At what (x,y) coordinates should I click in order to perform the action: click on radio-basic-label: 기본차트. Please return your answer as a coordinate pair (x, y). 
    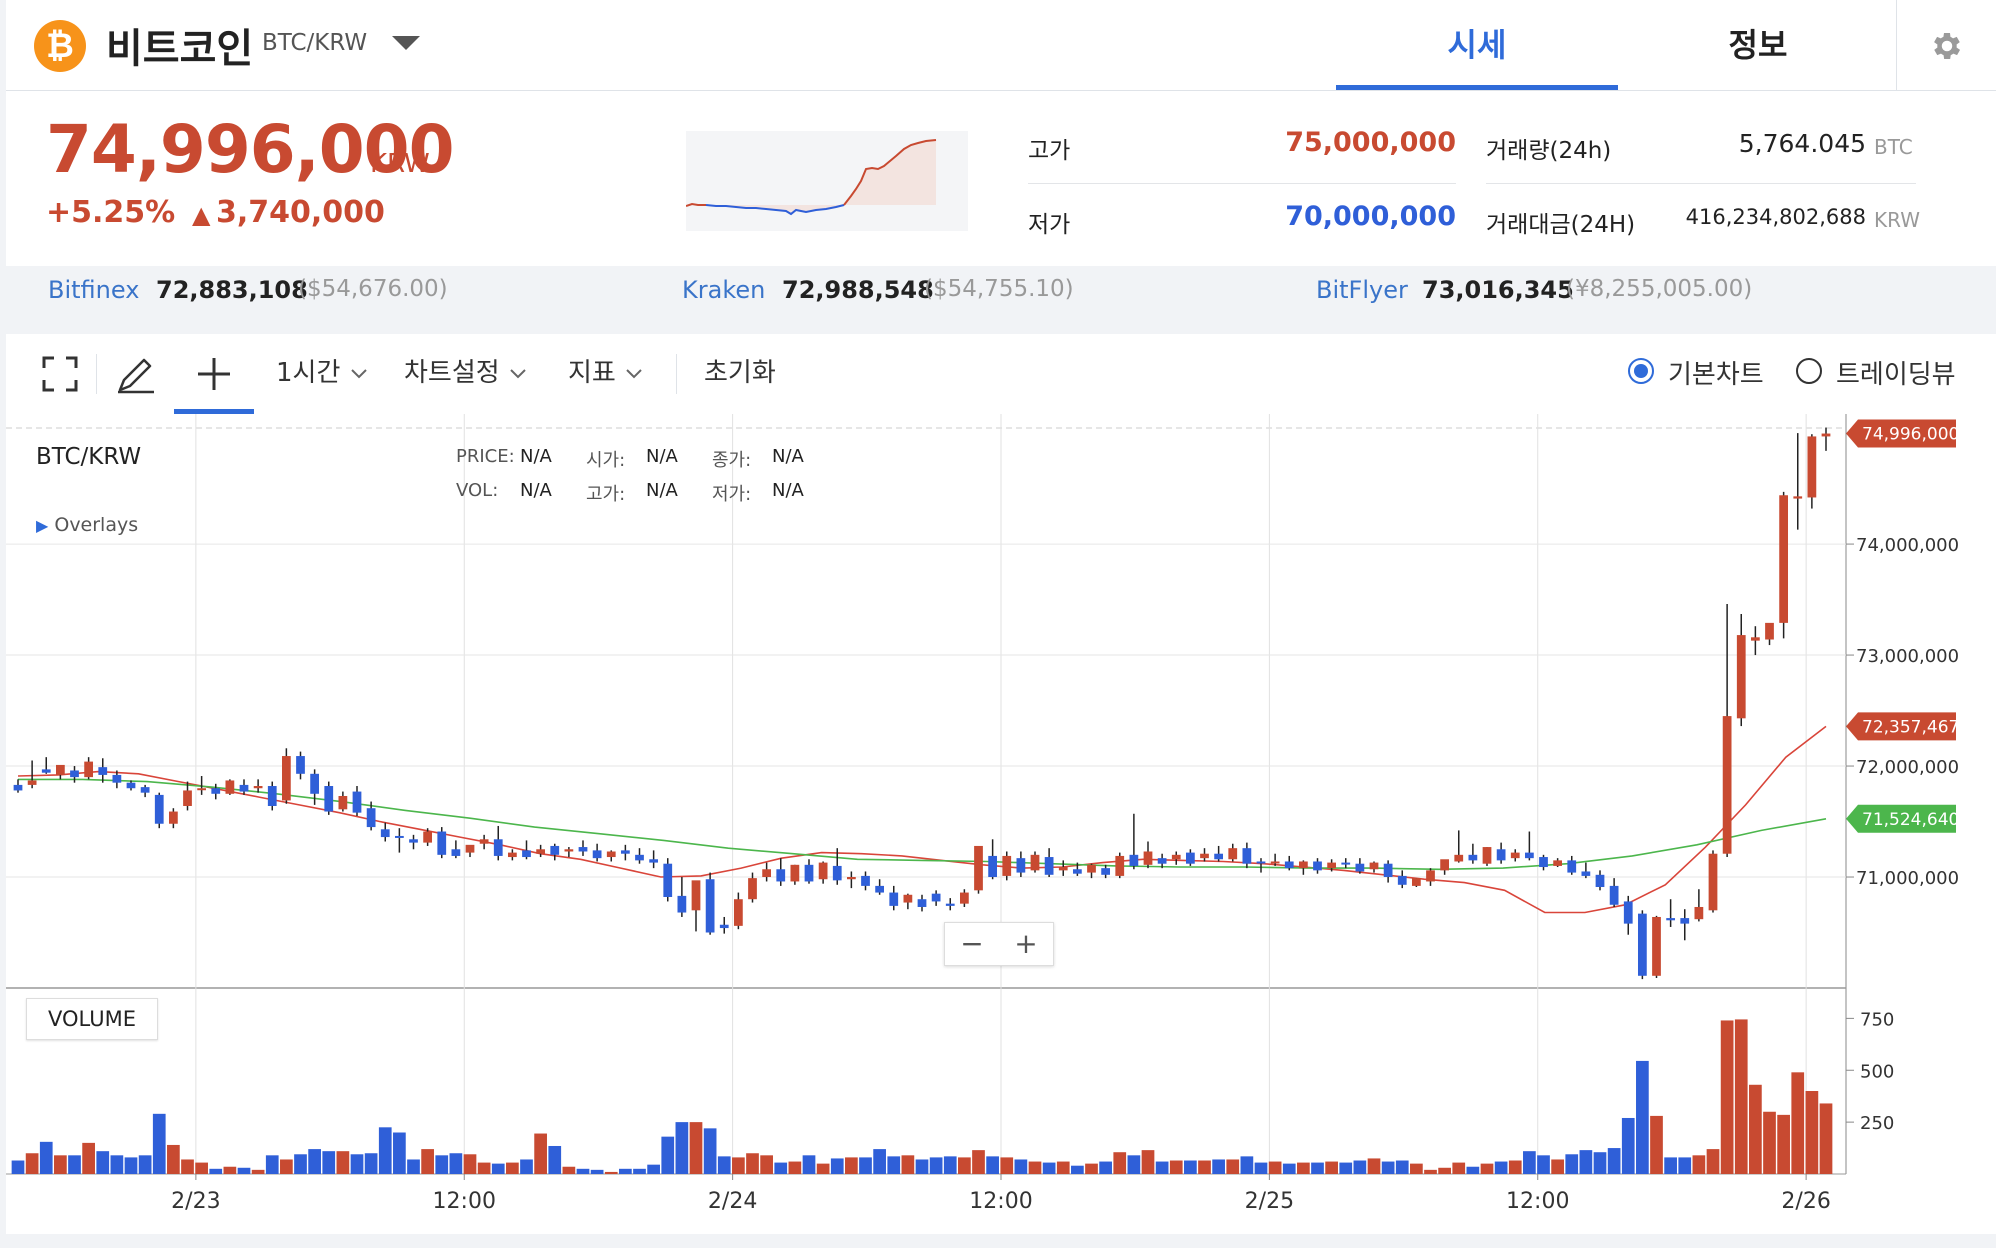
    Looking at the image, I should click on (1716, 375).